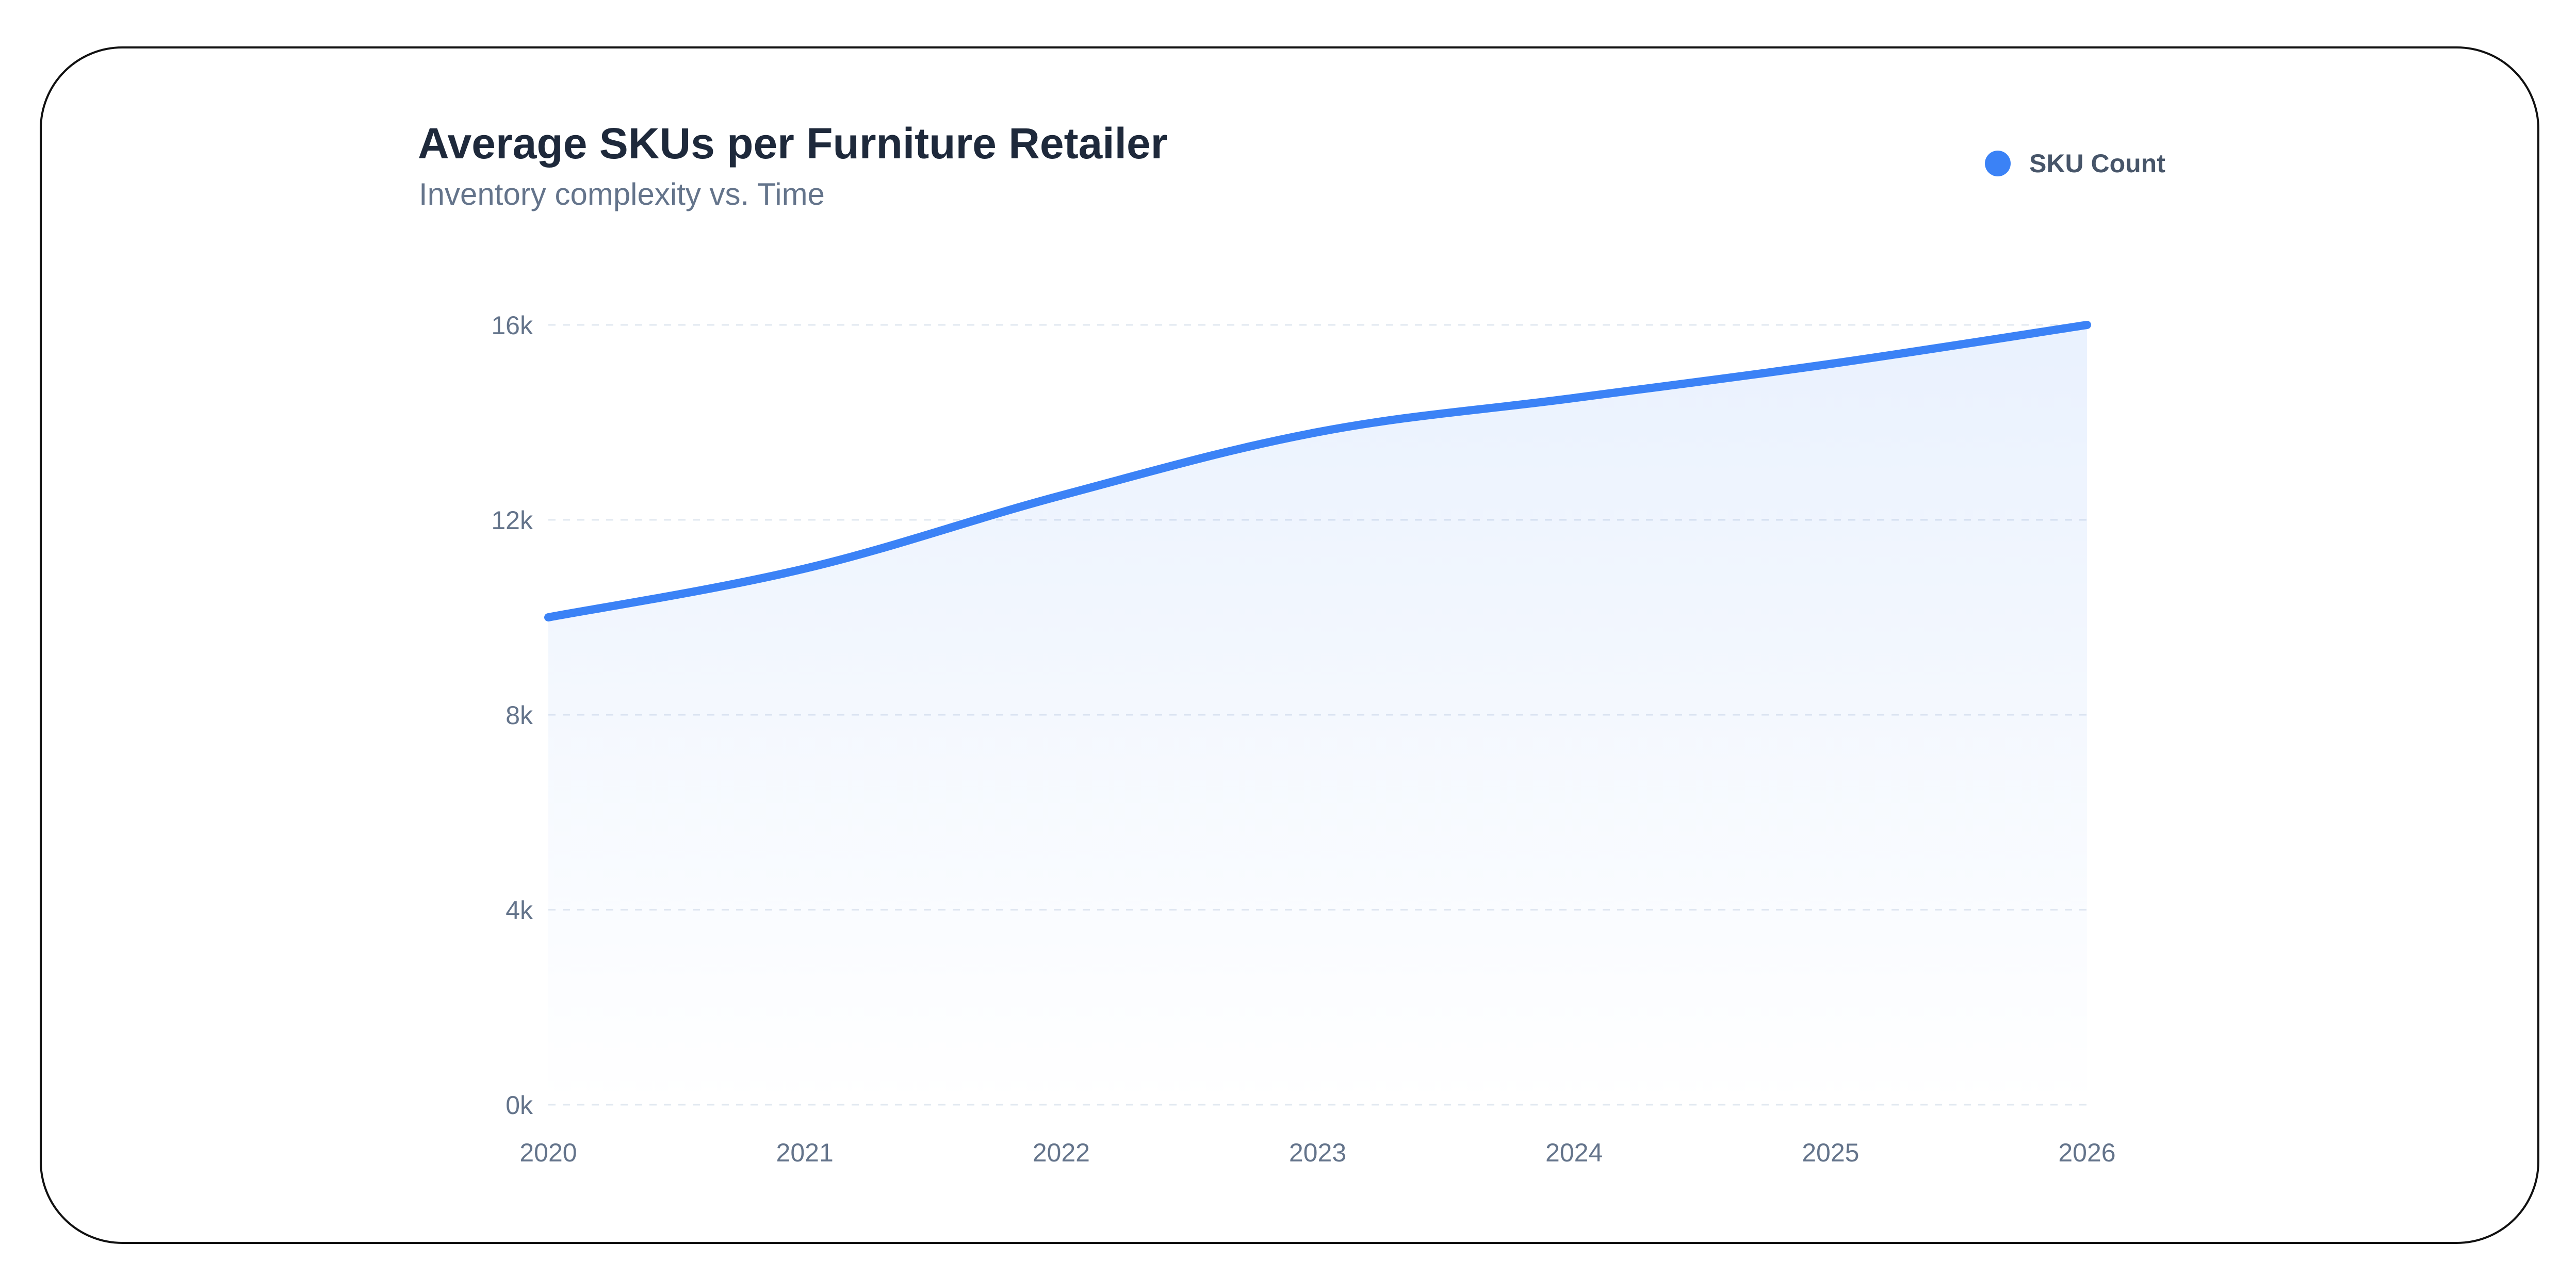 The image size is (2576, 1278). Describe the element at coordinates (1318, 471) in the screenshot. I see `series-line-sku-count` at that location.